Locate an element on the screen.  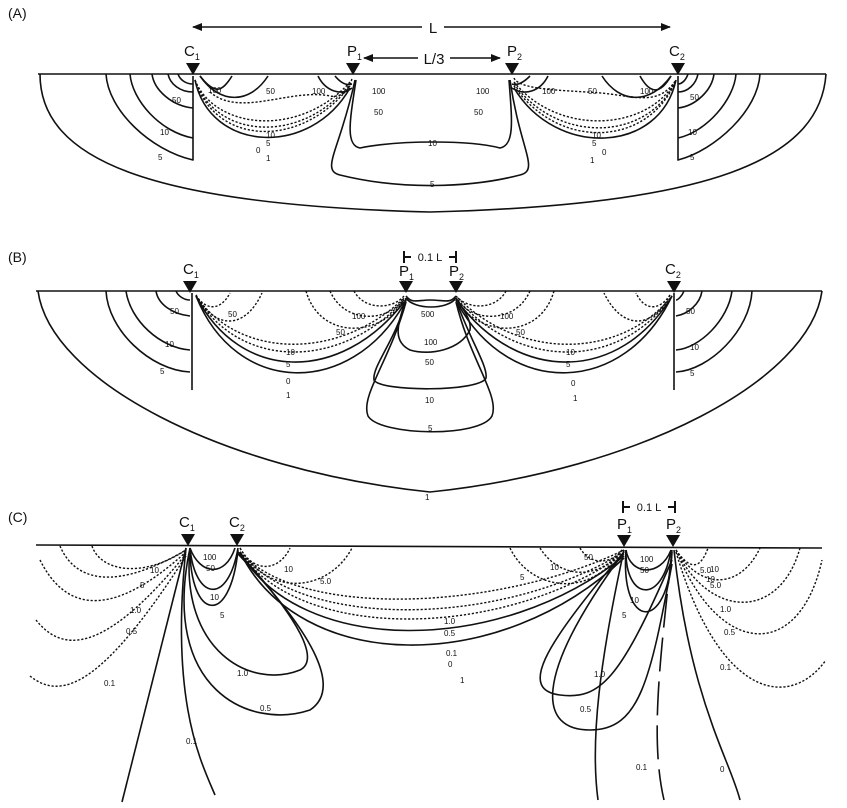
panel-c-spacing-bracket: 0.1 L is located at coordinates (649, 507).